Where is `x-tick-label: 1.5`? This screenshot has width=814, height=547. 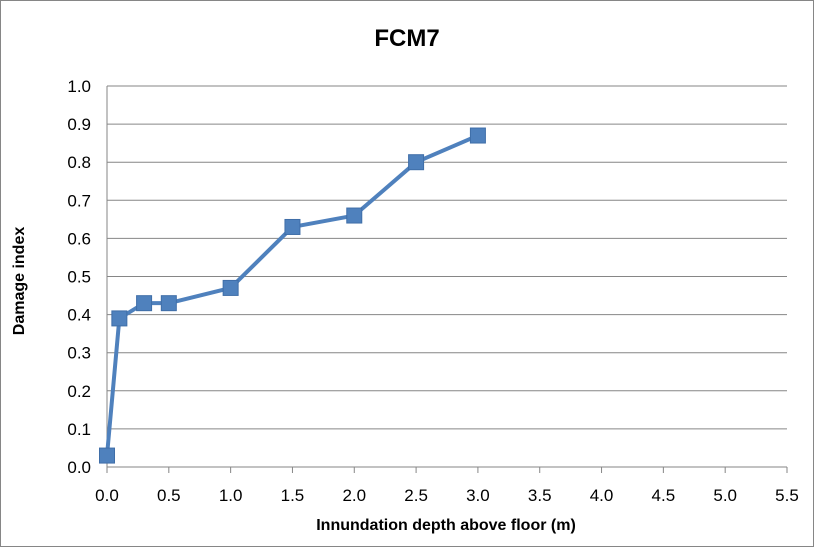 x-tick-label: 1.5 is located at coordinates (293, 495).